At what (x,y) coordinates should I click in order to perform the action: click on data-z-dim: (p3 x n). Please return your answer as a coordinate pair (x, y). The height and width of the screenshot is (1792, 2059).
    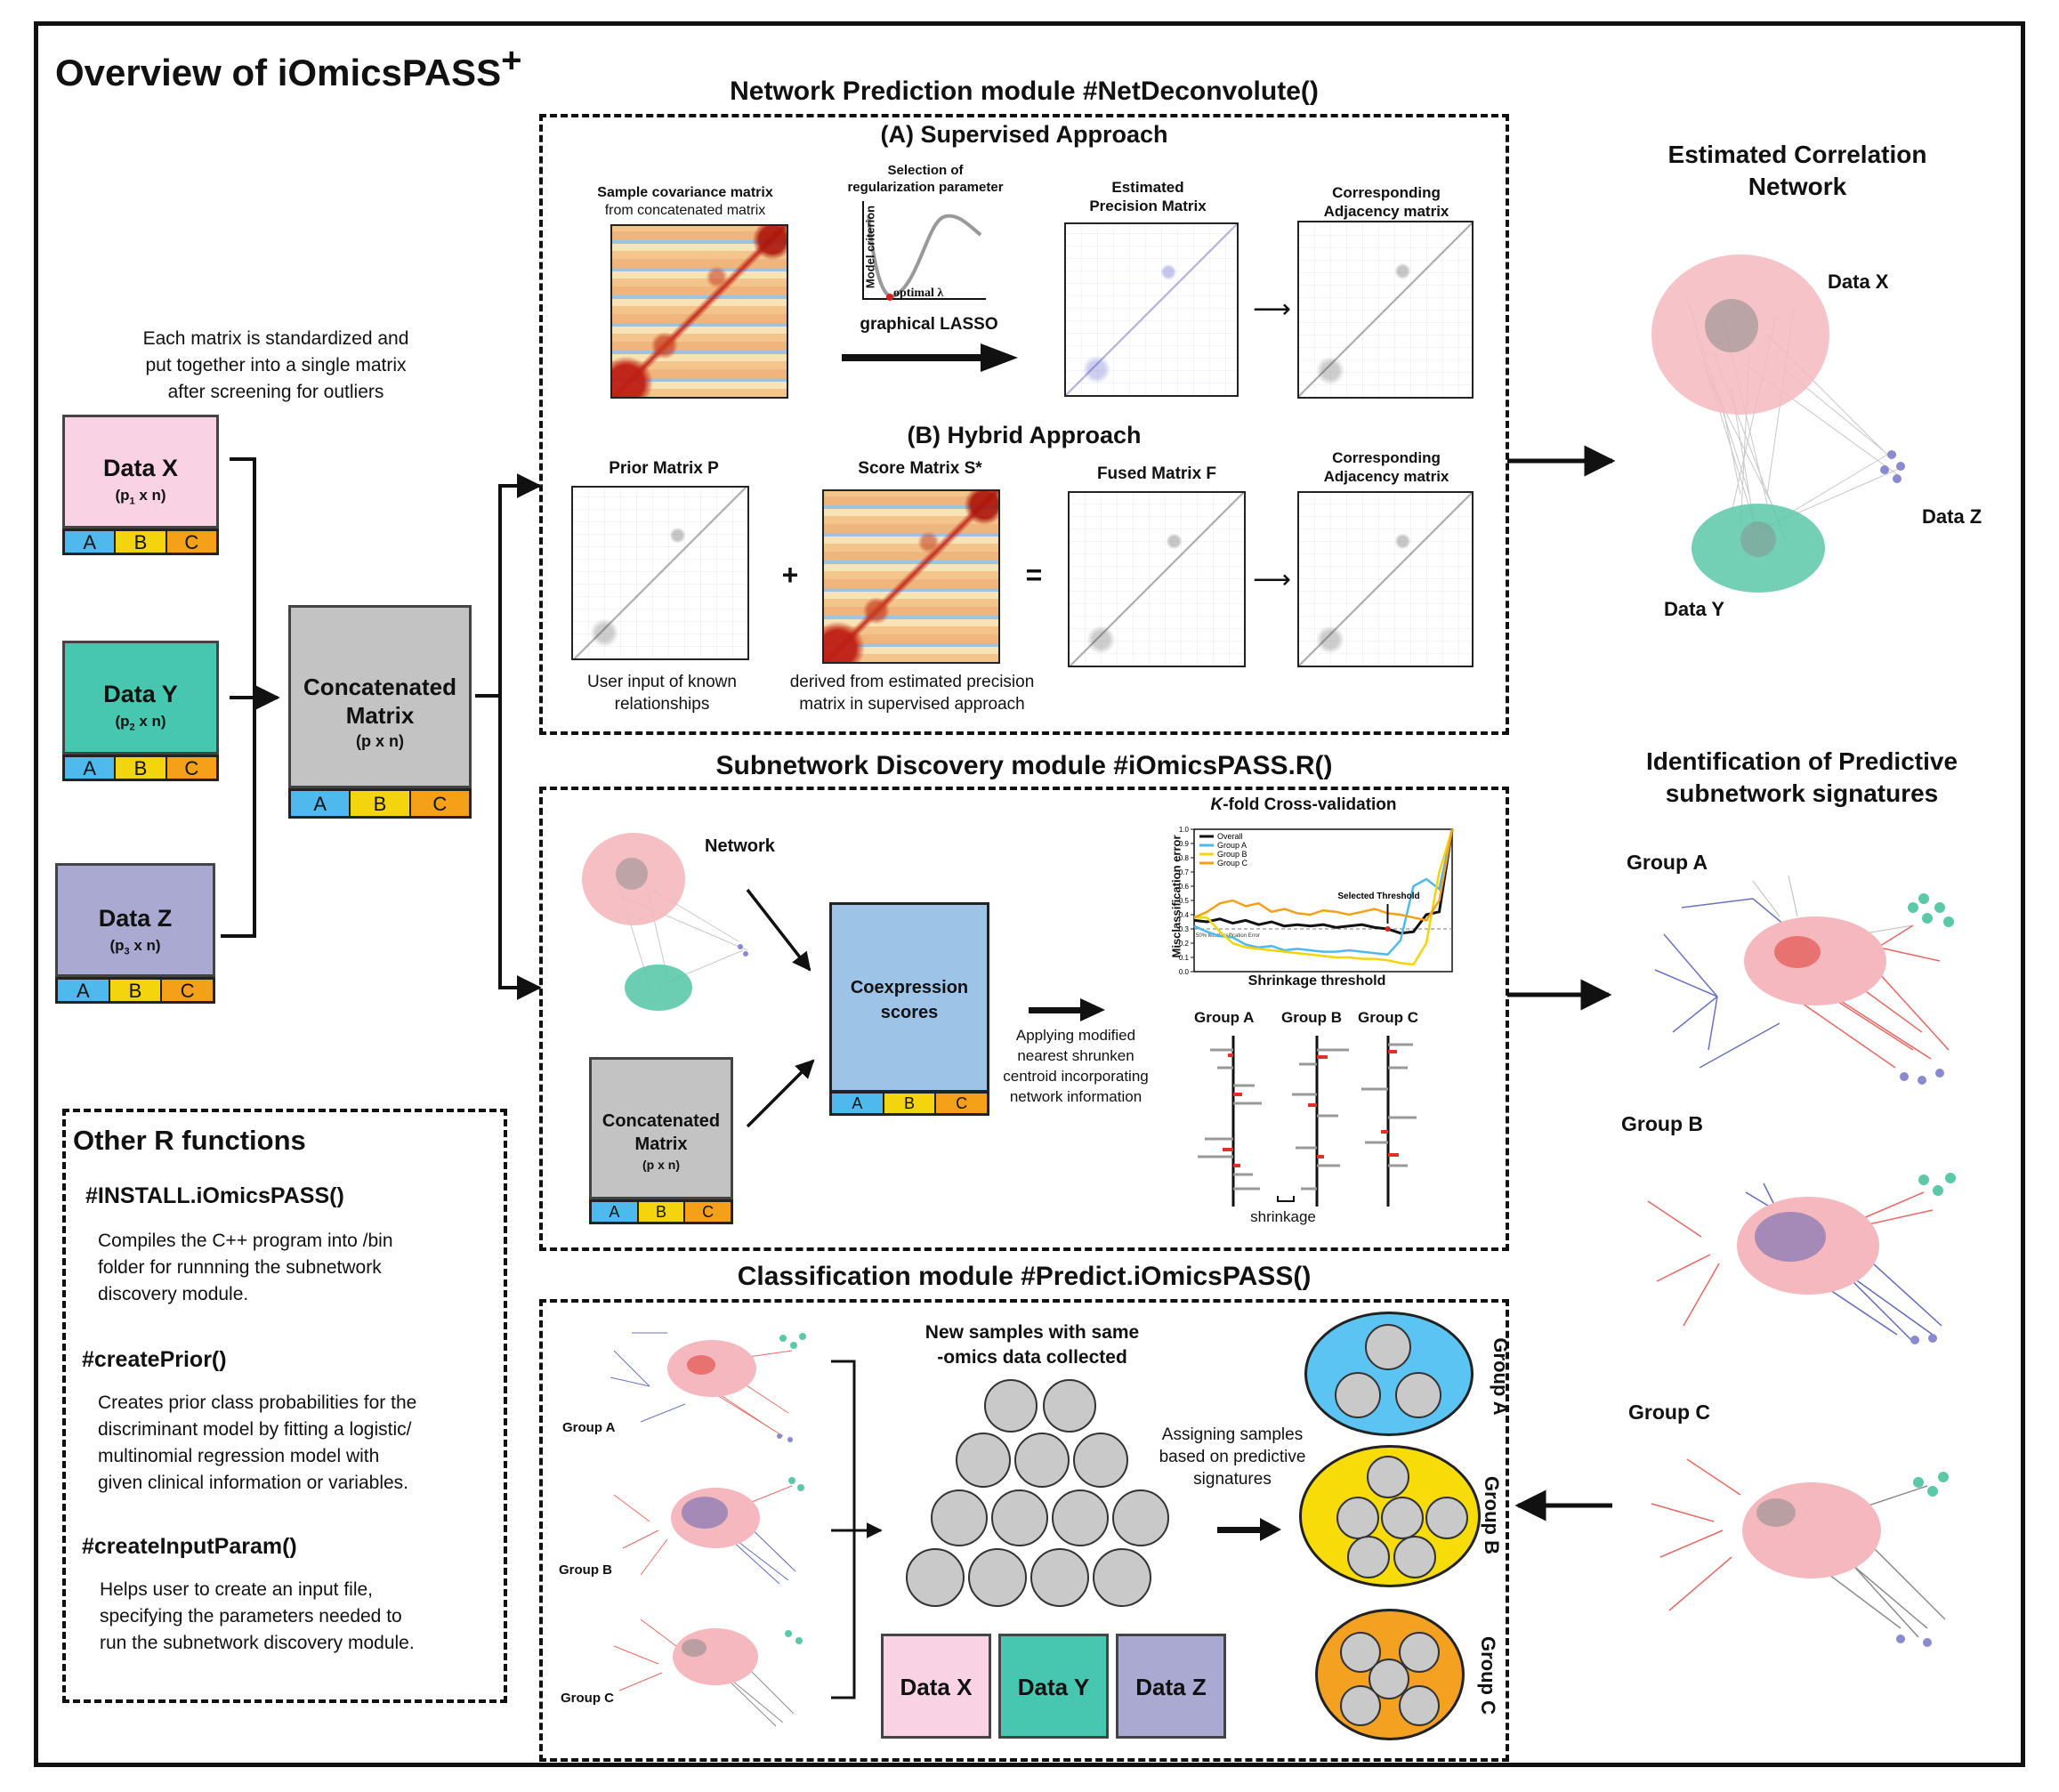
    Looking at the image, I should click on (136, 947).